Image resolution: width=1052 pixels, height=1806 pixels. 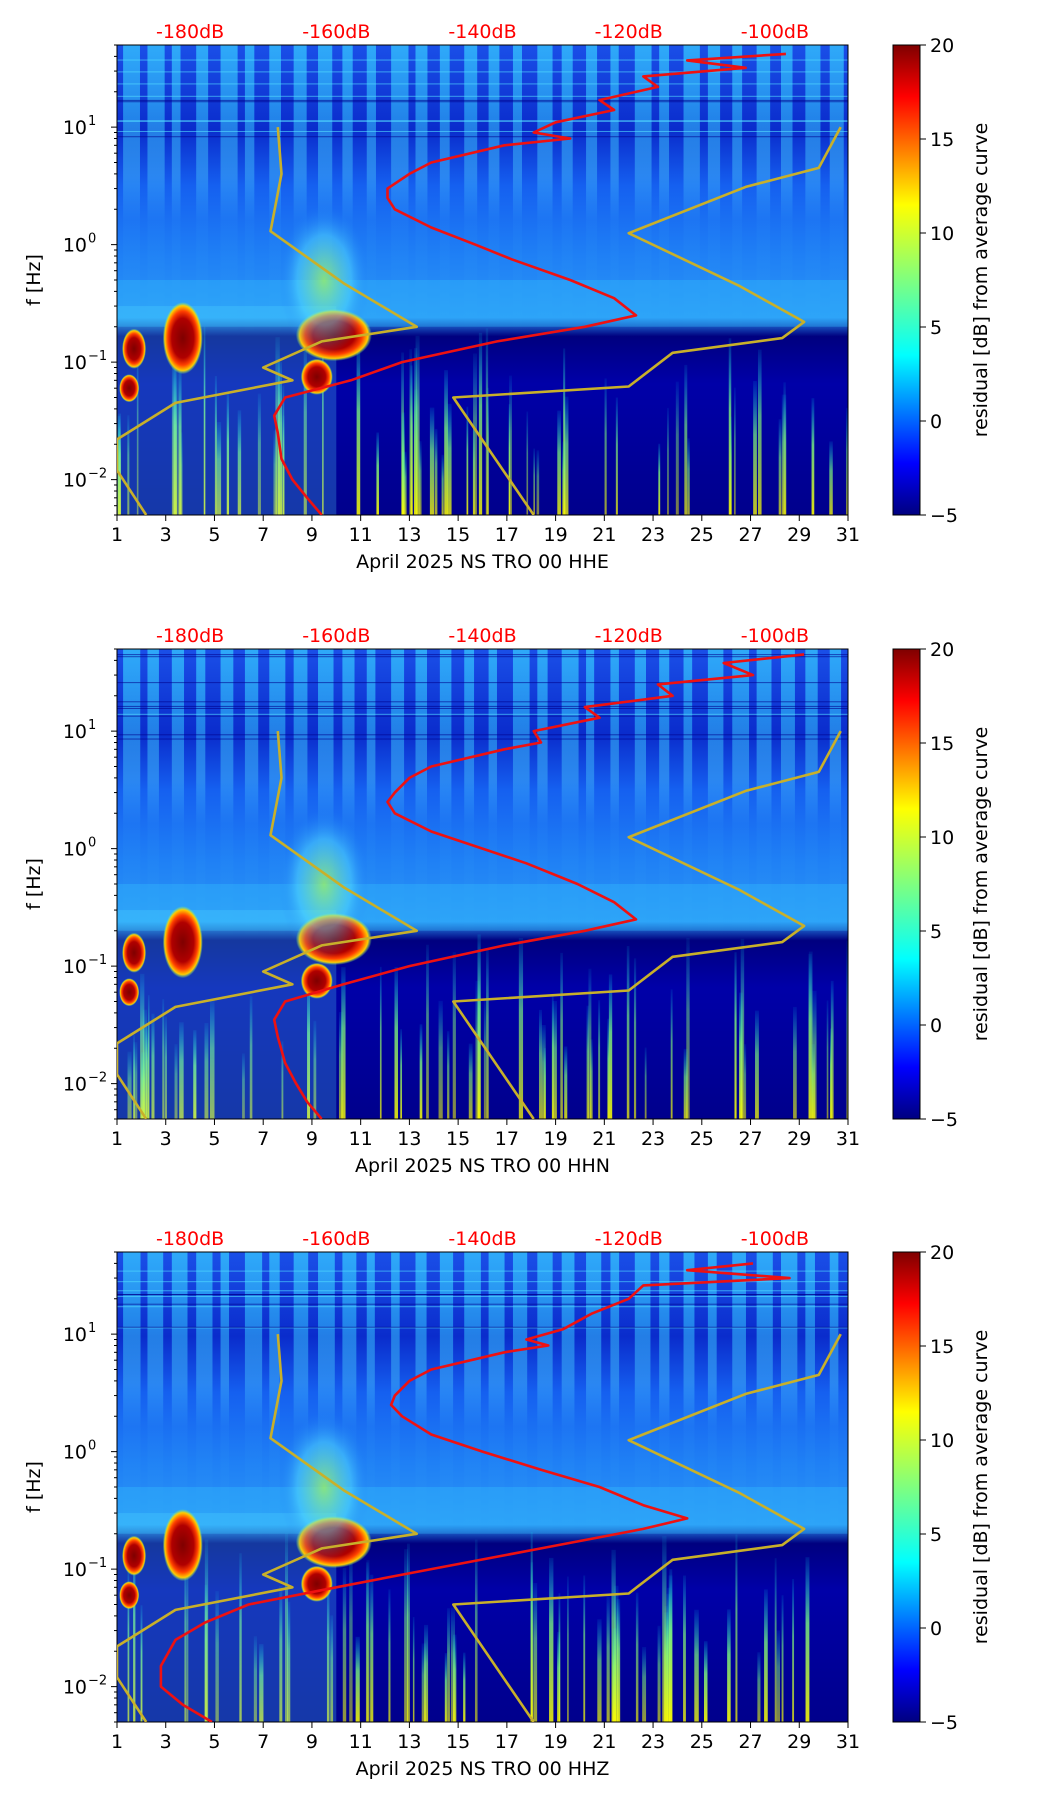 I want to click on y-tick-exponent: 1, so click(x=92, y=1328).